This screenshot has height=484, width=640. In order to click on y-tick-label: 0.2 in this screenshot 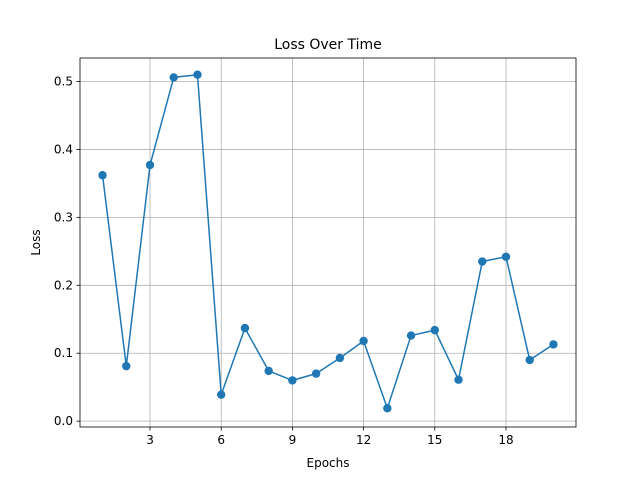, I will do `click(63, 285)`.